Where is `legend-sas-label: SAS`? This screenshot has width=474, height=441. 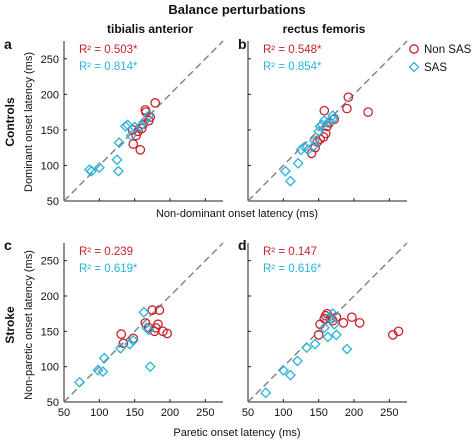
legend-sas-label: SAS is located at coordinates (435, 68).